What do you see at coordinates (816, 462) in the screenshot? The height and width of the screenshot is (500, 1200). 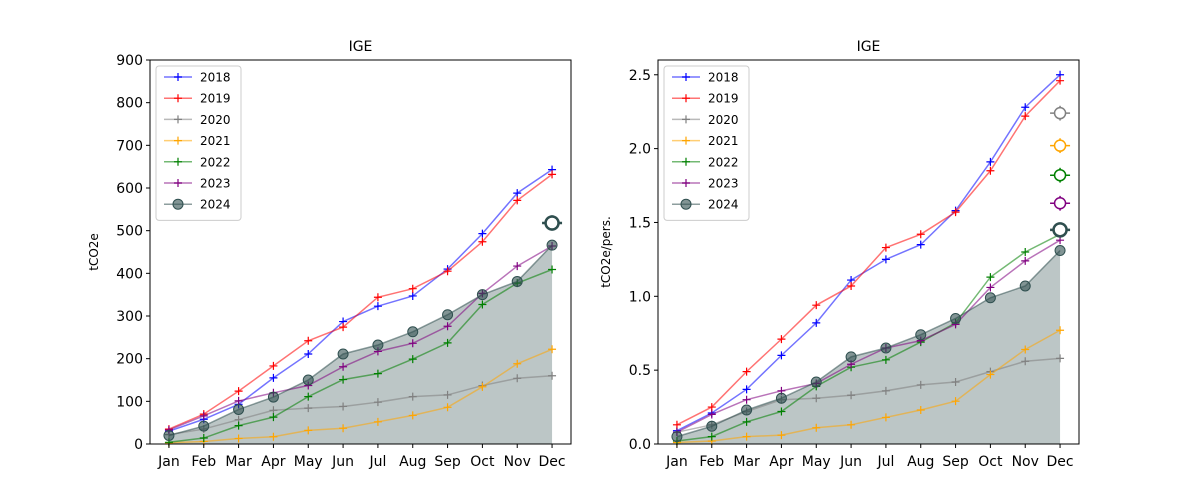 I see `x-tick-label: May` at bounding box center [816, 462].